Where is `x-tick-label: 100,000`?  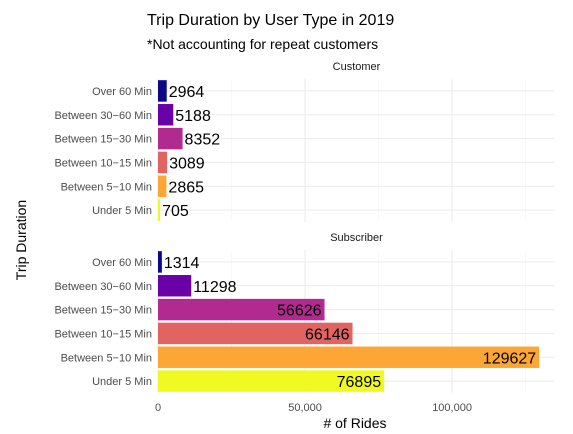
x-tick-label: 100,000 is located at coordinates (452, 408).